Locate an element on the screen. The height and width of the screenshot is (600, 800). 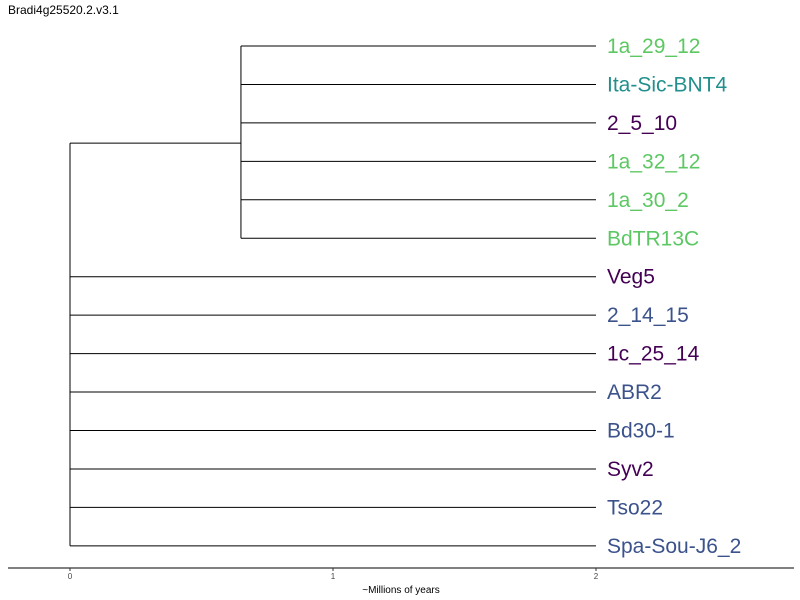
x-tick-label: 1 is located at coordinates (333, 576).